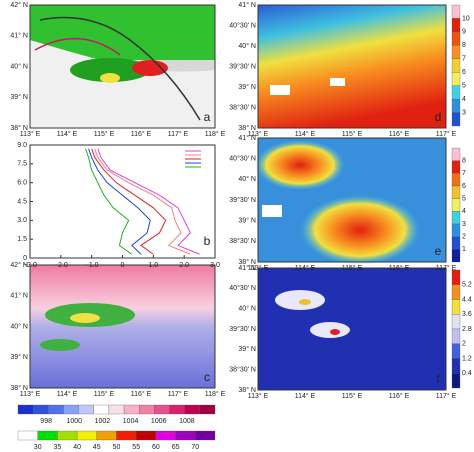 The image size is (474, 452). What do you see at coordinates (22, 164) in the screenshot?
I see `y-tick-label: 7.5` at bounding box center [22, 164].